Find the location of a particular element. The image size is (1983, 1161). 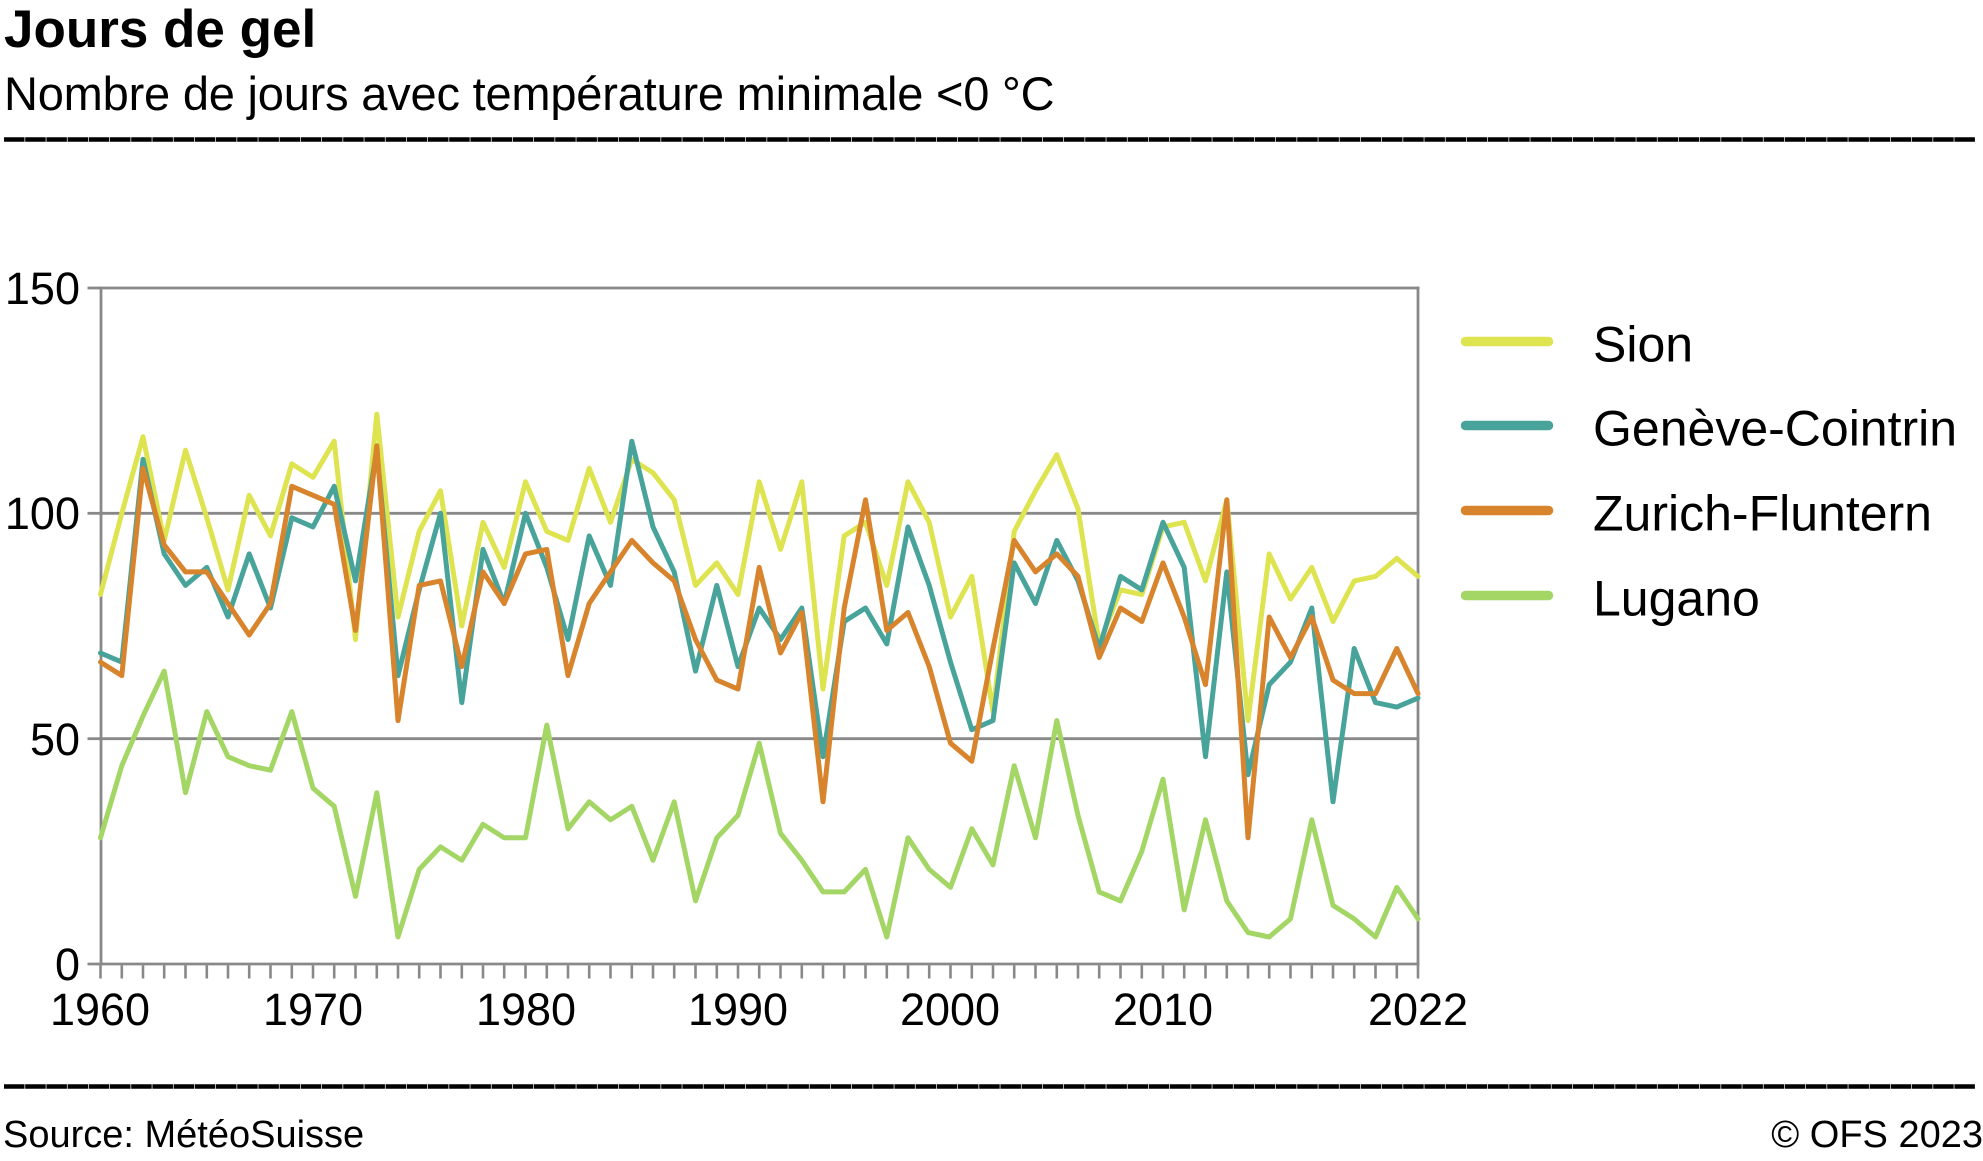

svg-text: 1970 is located at coordinates (313, 1009).